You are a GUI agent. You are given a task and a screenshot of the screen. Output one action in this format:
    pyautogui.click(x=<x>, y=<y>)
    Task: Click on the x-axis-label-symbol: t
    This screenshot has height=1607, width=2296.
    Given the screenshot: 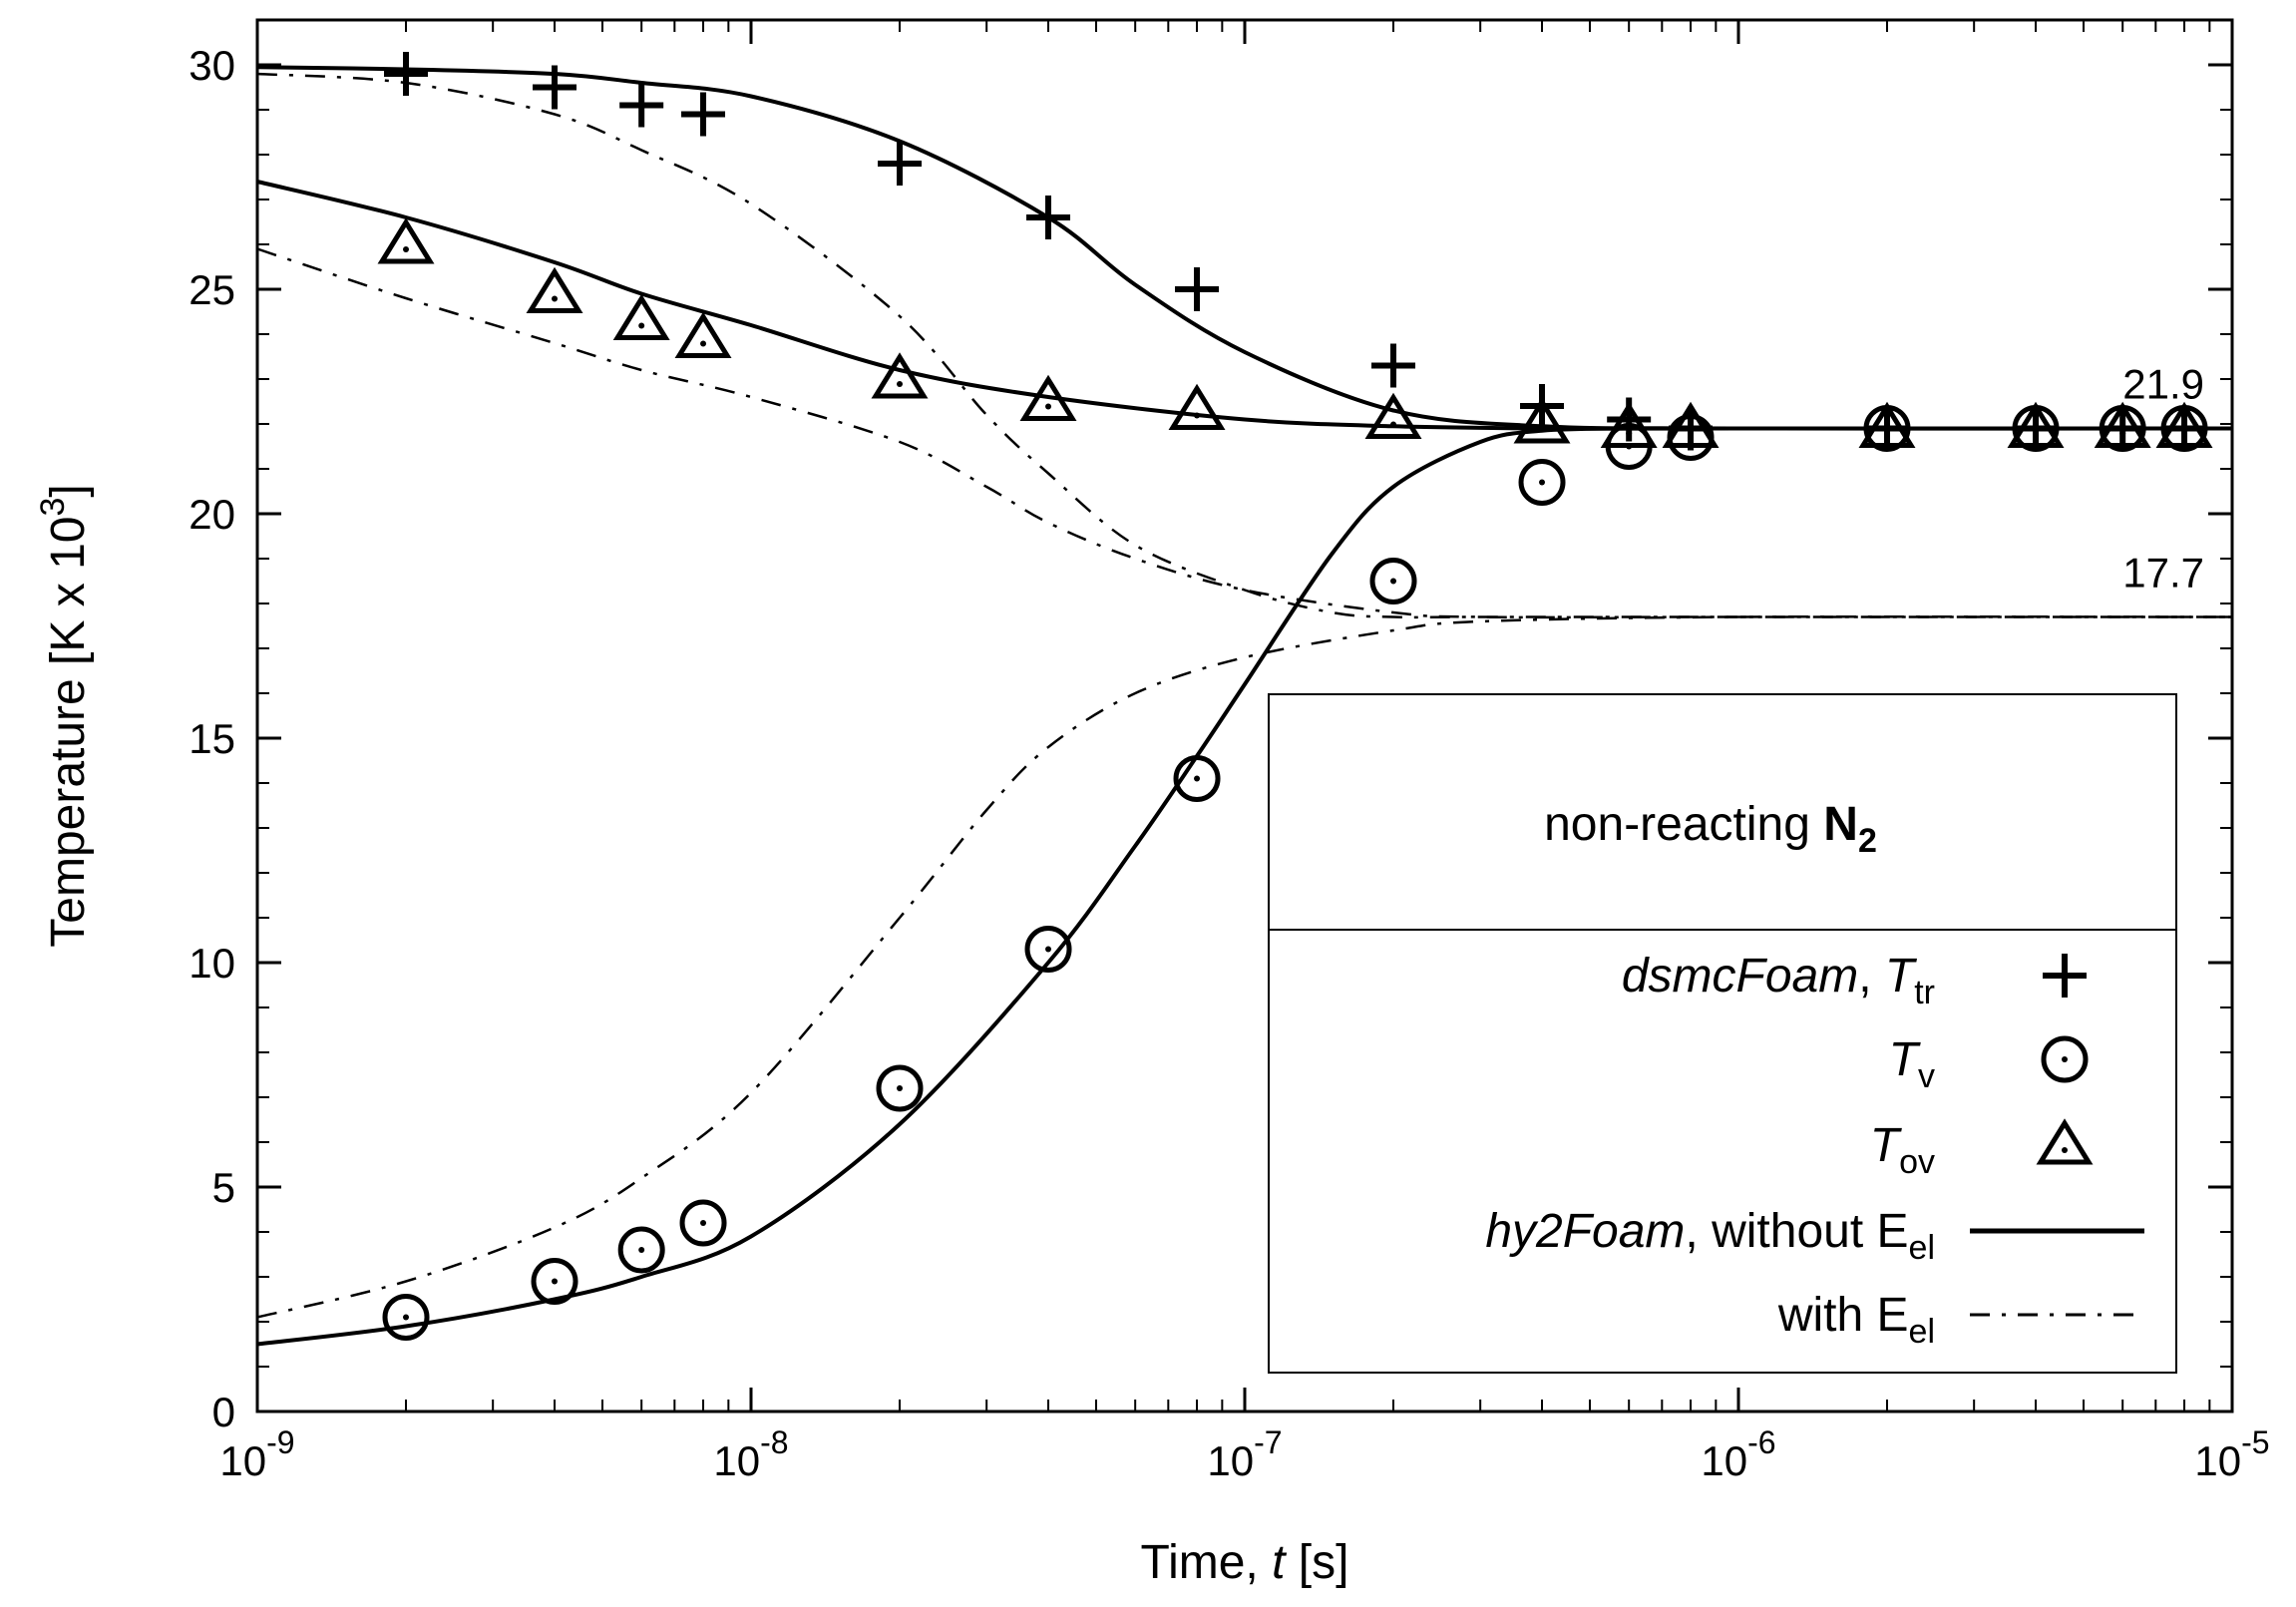 What is the action you would take?
    pyautogui.click(x=1279, y=1563)
    